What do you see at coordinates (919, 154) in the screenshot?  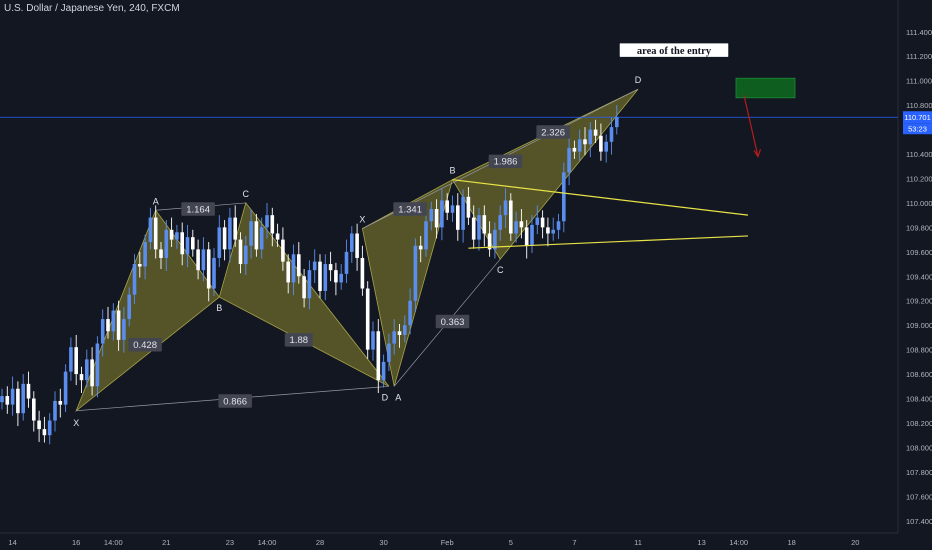 I see `price-tick-label: 110.400` at bounding box center [919, 154].